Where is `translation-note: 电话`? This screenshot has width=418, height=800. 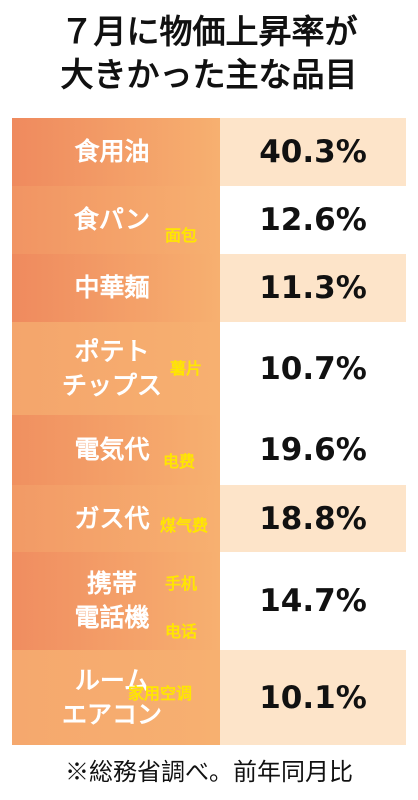 translation-note: 电话 is located at coordinates (181, 631).